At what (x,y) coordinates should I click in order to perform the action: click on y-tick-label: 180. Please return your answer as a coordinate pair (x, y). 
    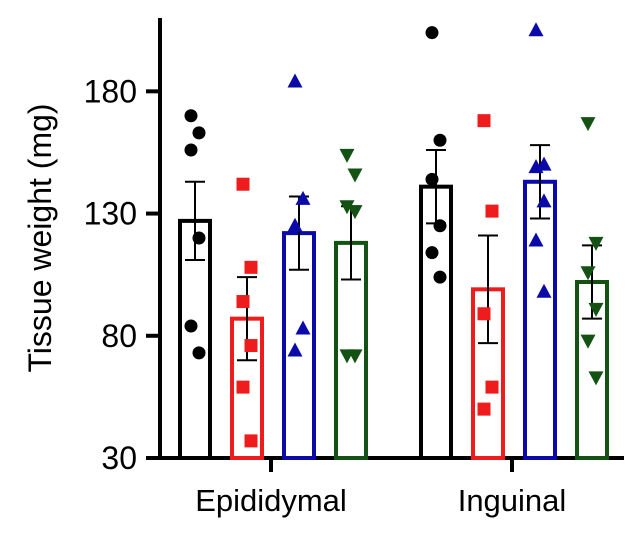
    Looking at the image, I should click on (110, 91).